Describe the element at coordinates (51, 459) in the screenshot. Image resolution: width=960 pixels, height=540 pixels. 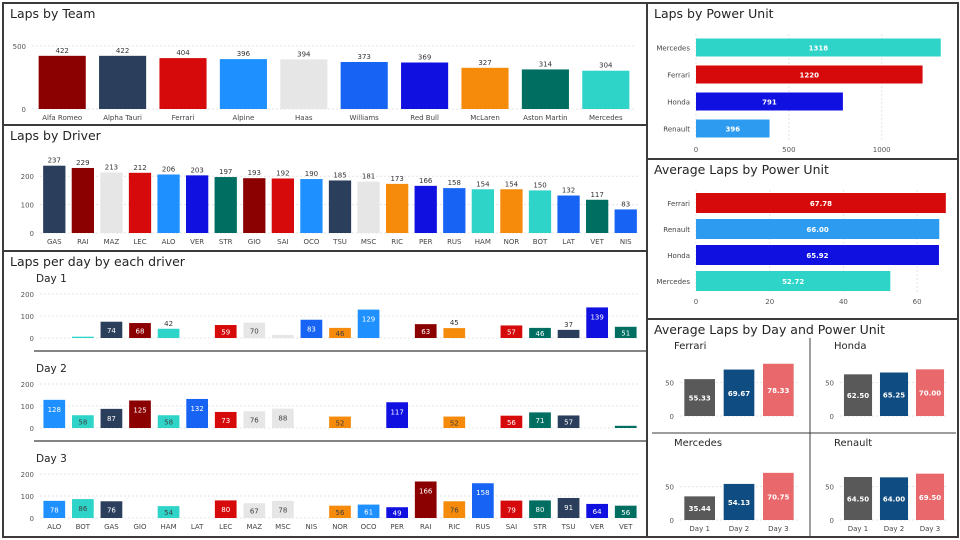
I see `sub-chart-title: Day 3` at that location.